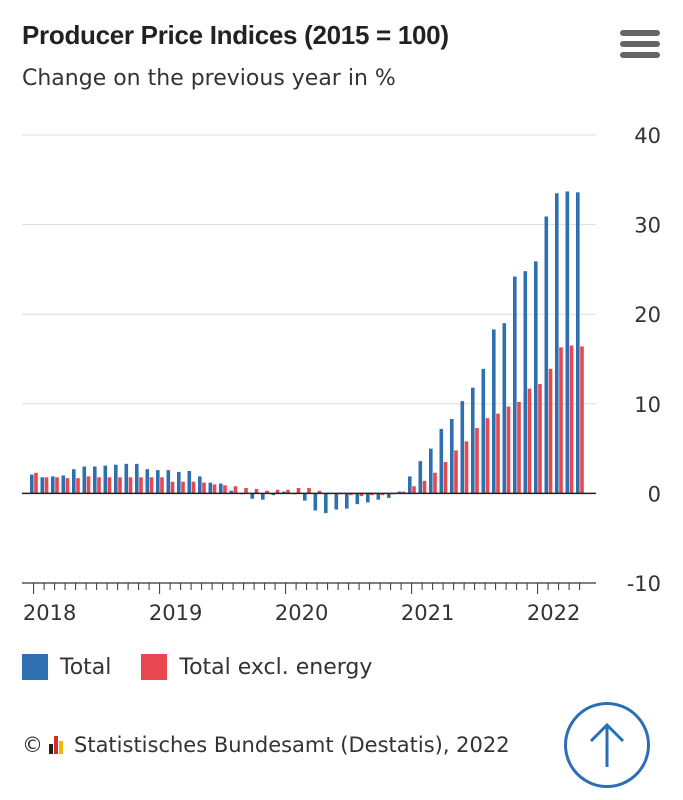 The height and width of the screenshot is (800, 683). What do you see at coordinates (209, 78) in the screenshot?
I see `chart-subtitle: Change on the previous year in %` at bounding box center [209, 78].